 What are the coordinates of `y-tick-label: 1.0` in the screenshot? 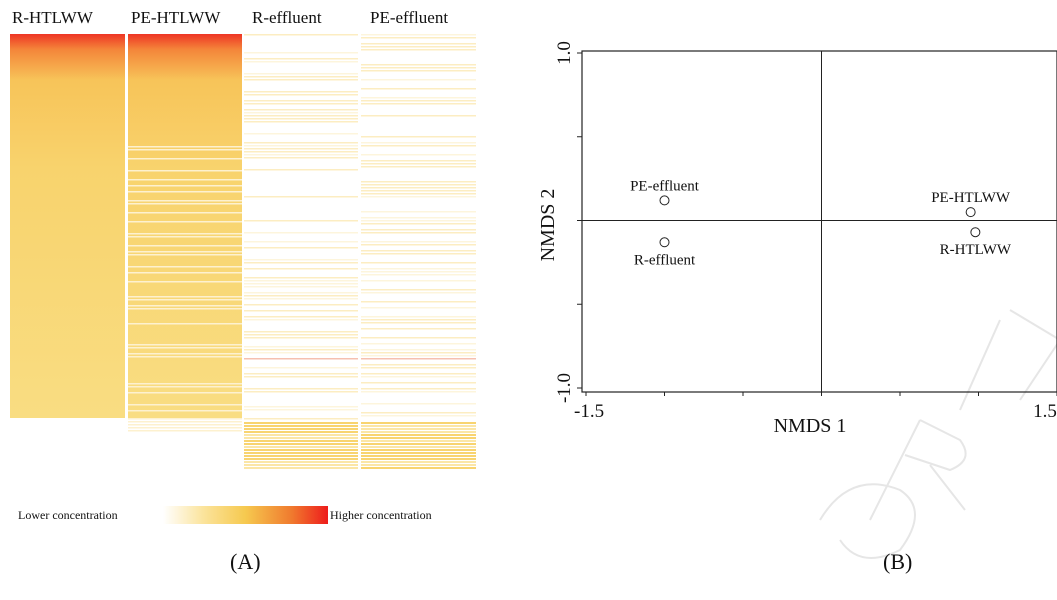 It's located at (564, 53).